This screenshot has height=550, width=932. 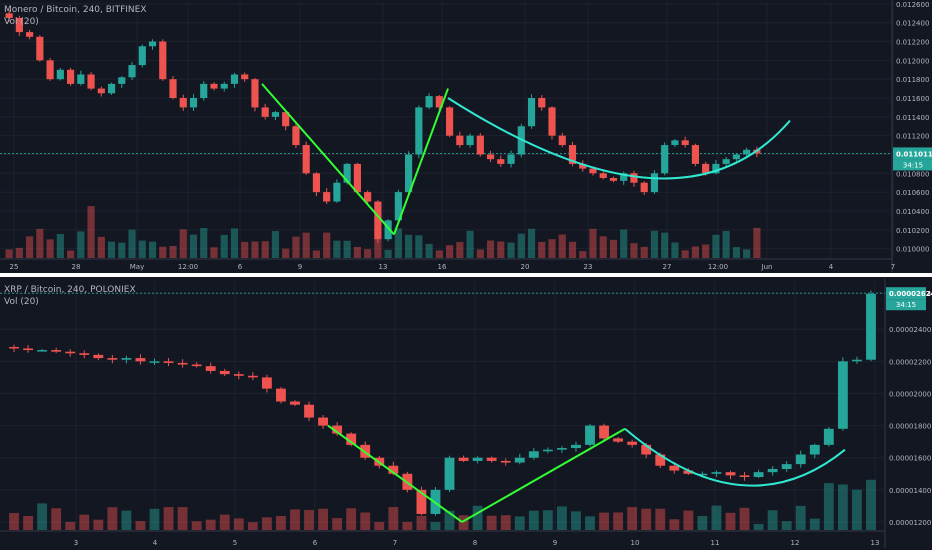 What do you see at coordinates (912, 43) in the screenshot?
I see `y-tick-label: 0.012200` at bounding box center [912, 43].